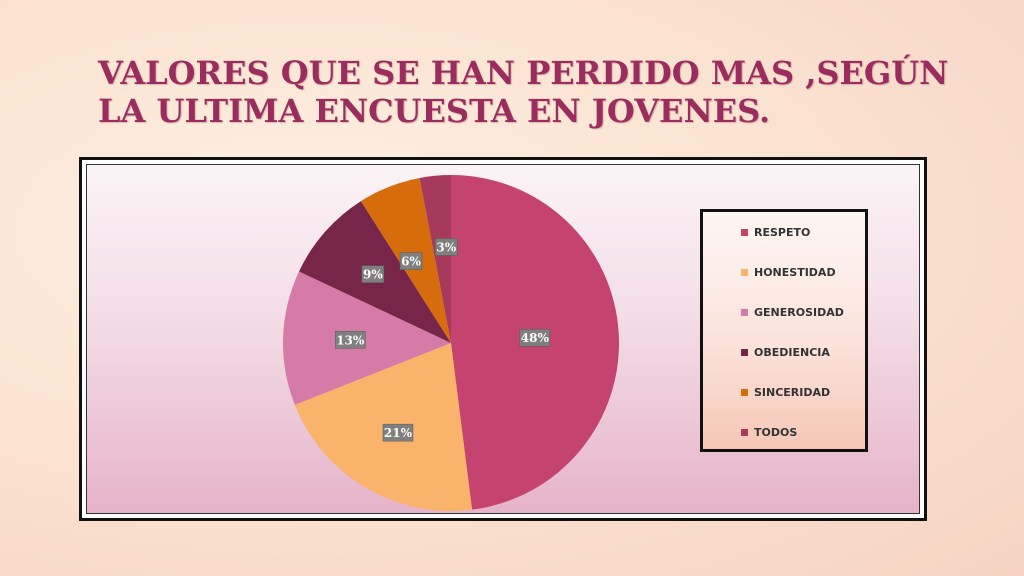  I want to click on data-label-todos: 3%, so click(446, 247).